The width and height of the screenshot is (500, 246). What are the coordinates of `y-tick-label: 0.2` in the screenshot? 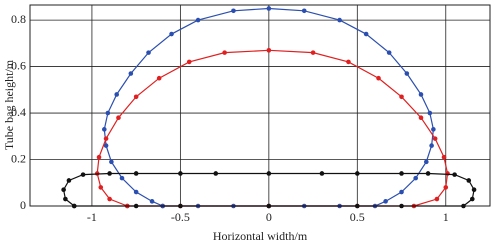 It's located at (18, 158).